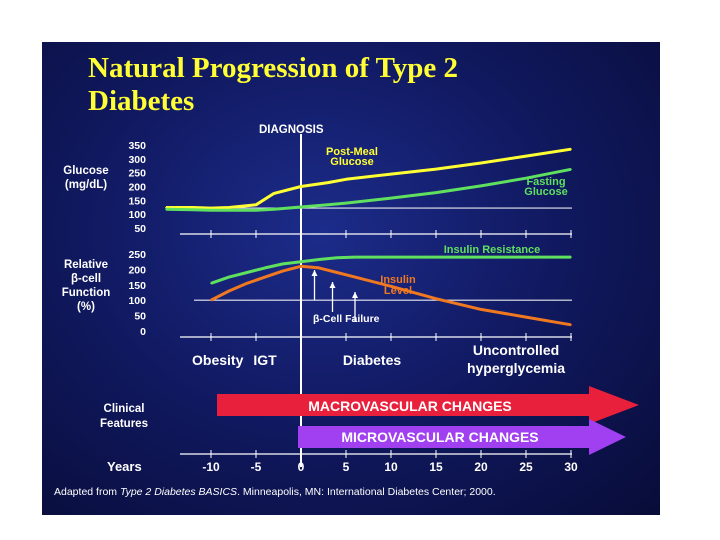  What do you see at coordinates (291, 130) in the screenshot?
I see `diagnosis-label: DIAGNOSIS` at bounding box center [291, 130].